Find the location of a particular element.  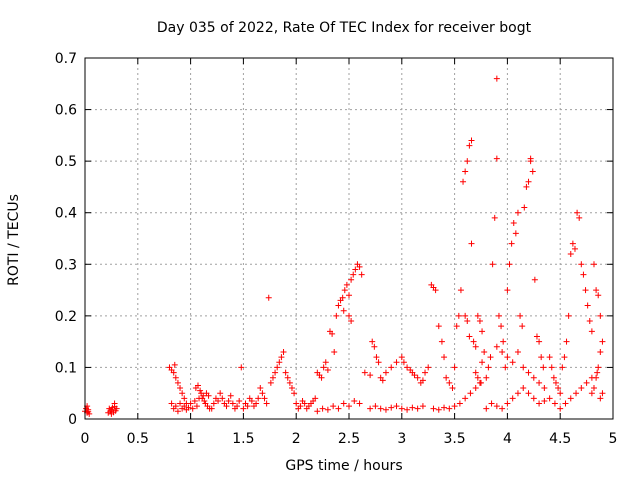

x-tick-label: 3.5 is located at coordinates (454, 439).